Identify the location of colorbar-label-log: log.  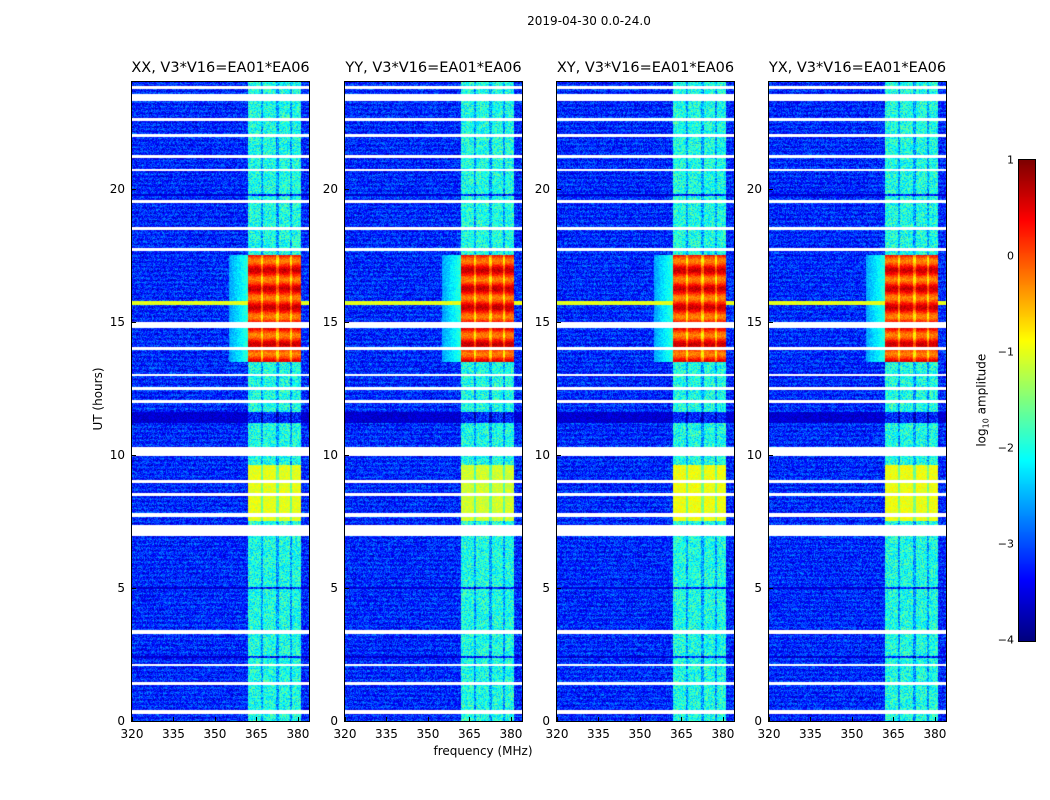
(981, 437).